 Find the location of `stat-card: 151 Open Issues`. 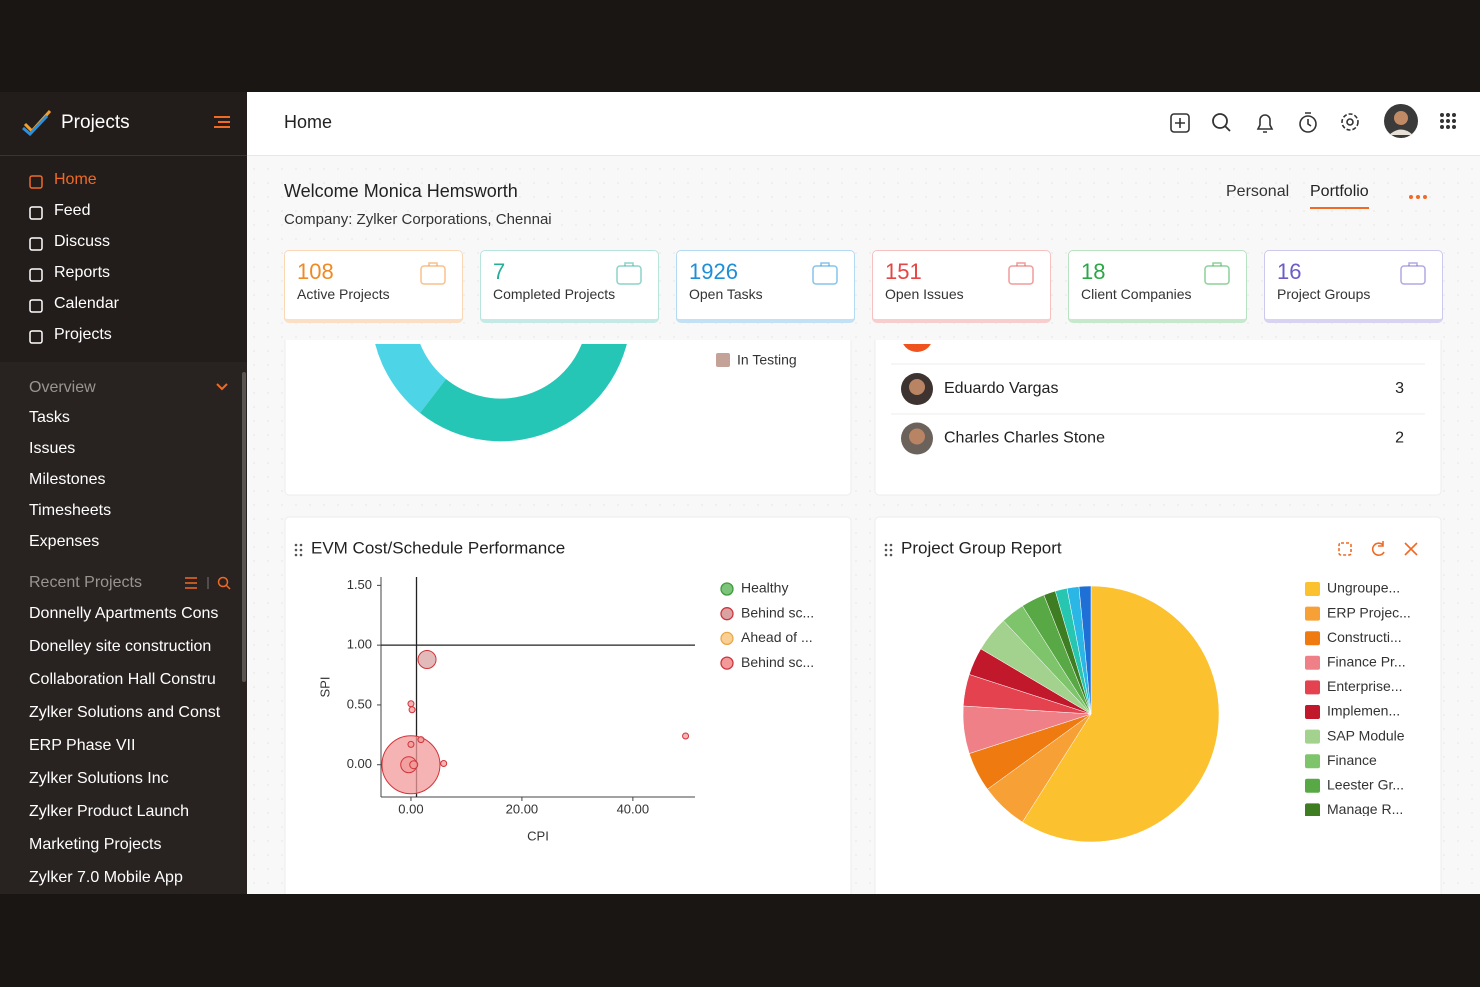

stat-card: 151 Open Issues is located at coordinates (961, 286).